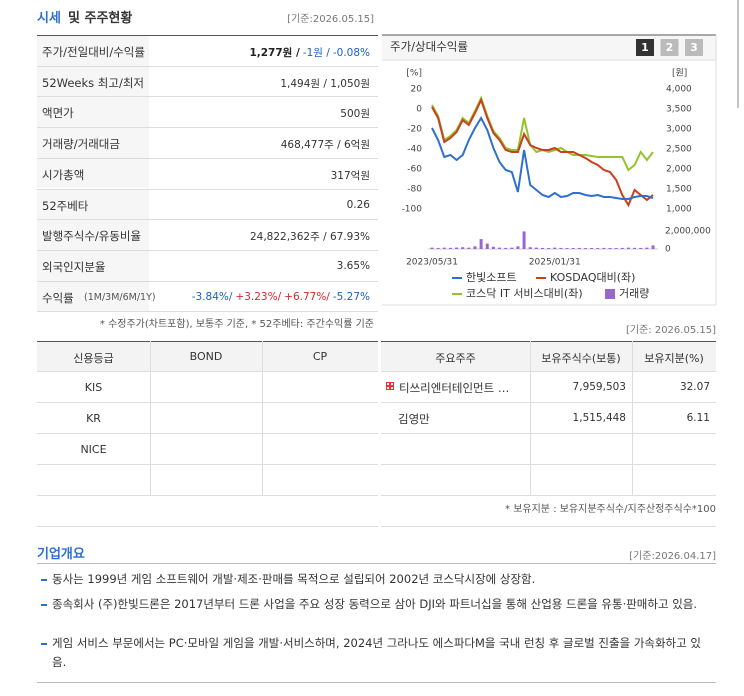 The width and height of the screenshot is (744, 696). I want to click on header-bg, so click(548, 356).